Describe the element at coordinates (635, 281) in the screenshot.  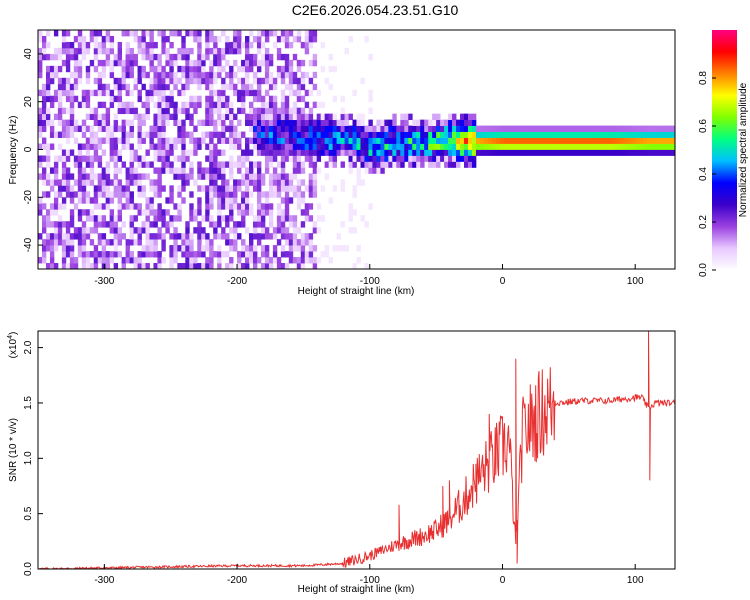
I see `spectrogram-x-tick-label: 100` at that location.